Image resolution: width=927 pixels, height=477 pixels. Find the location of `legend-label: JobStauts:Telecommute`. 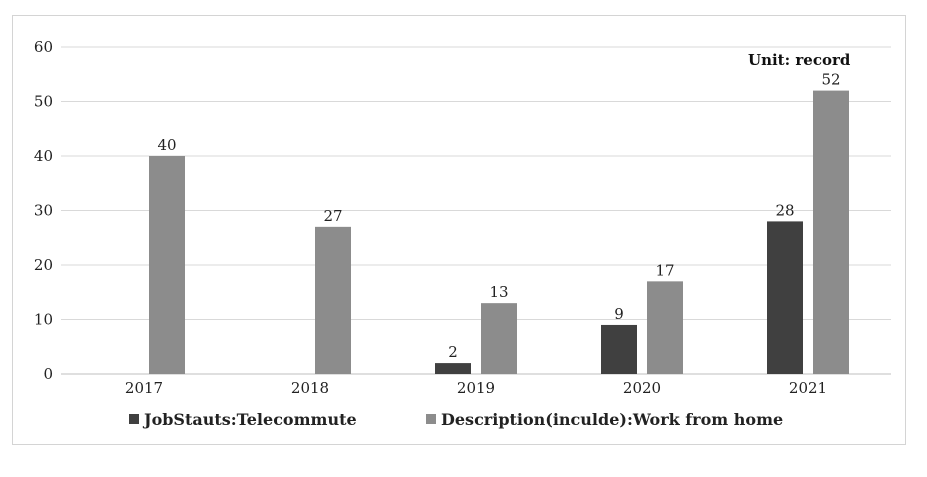

legend-label: JobStauts:Telecommute is located at coordinates (249, 419).